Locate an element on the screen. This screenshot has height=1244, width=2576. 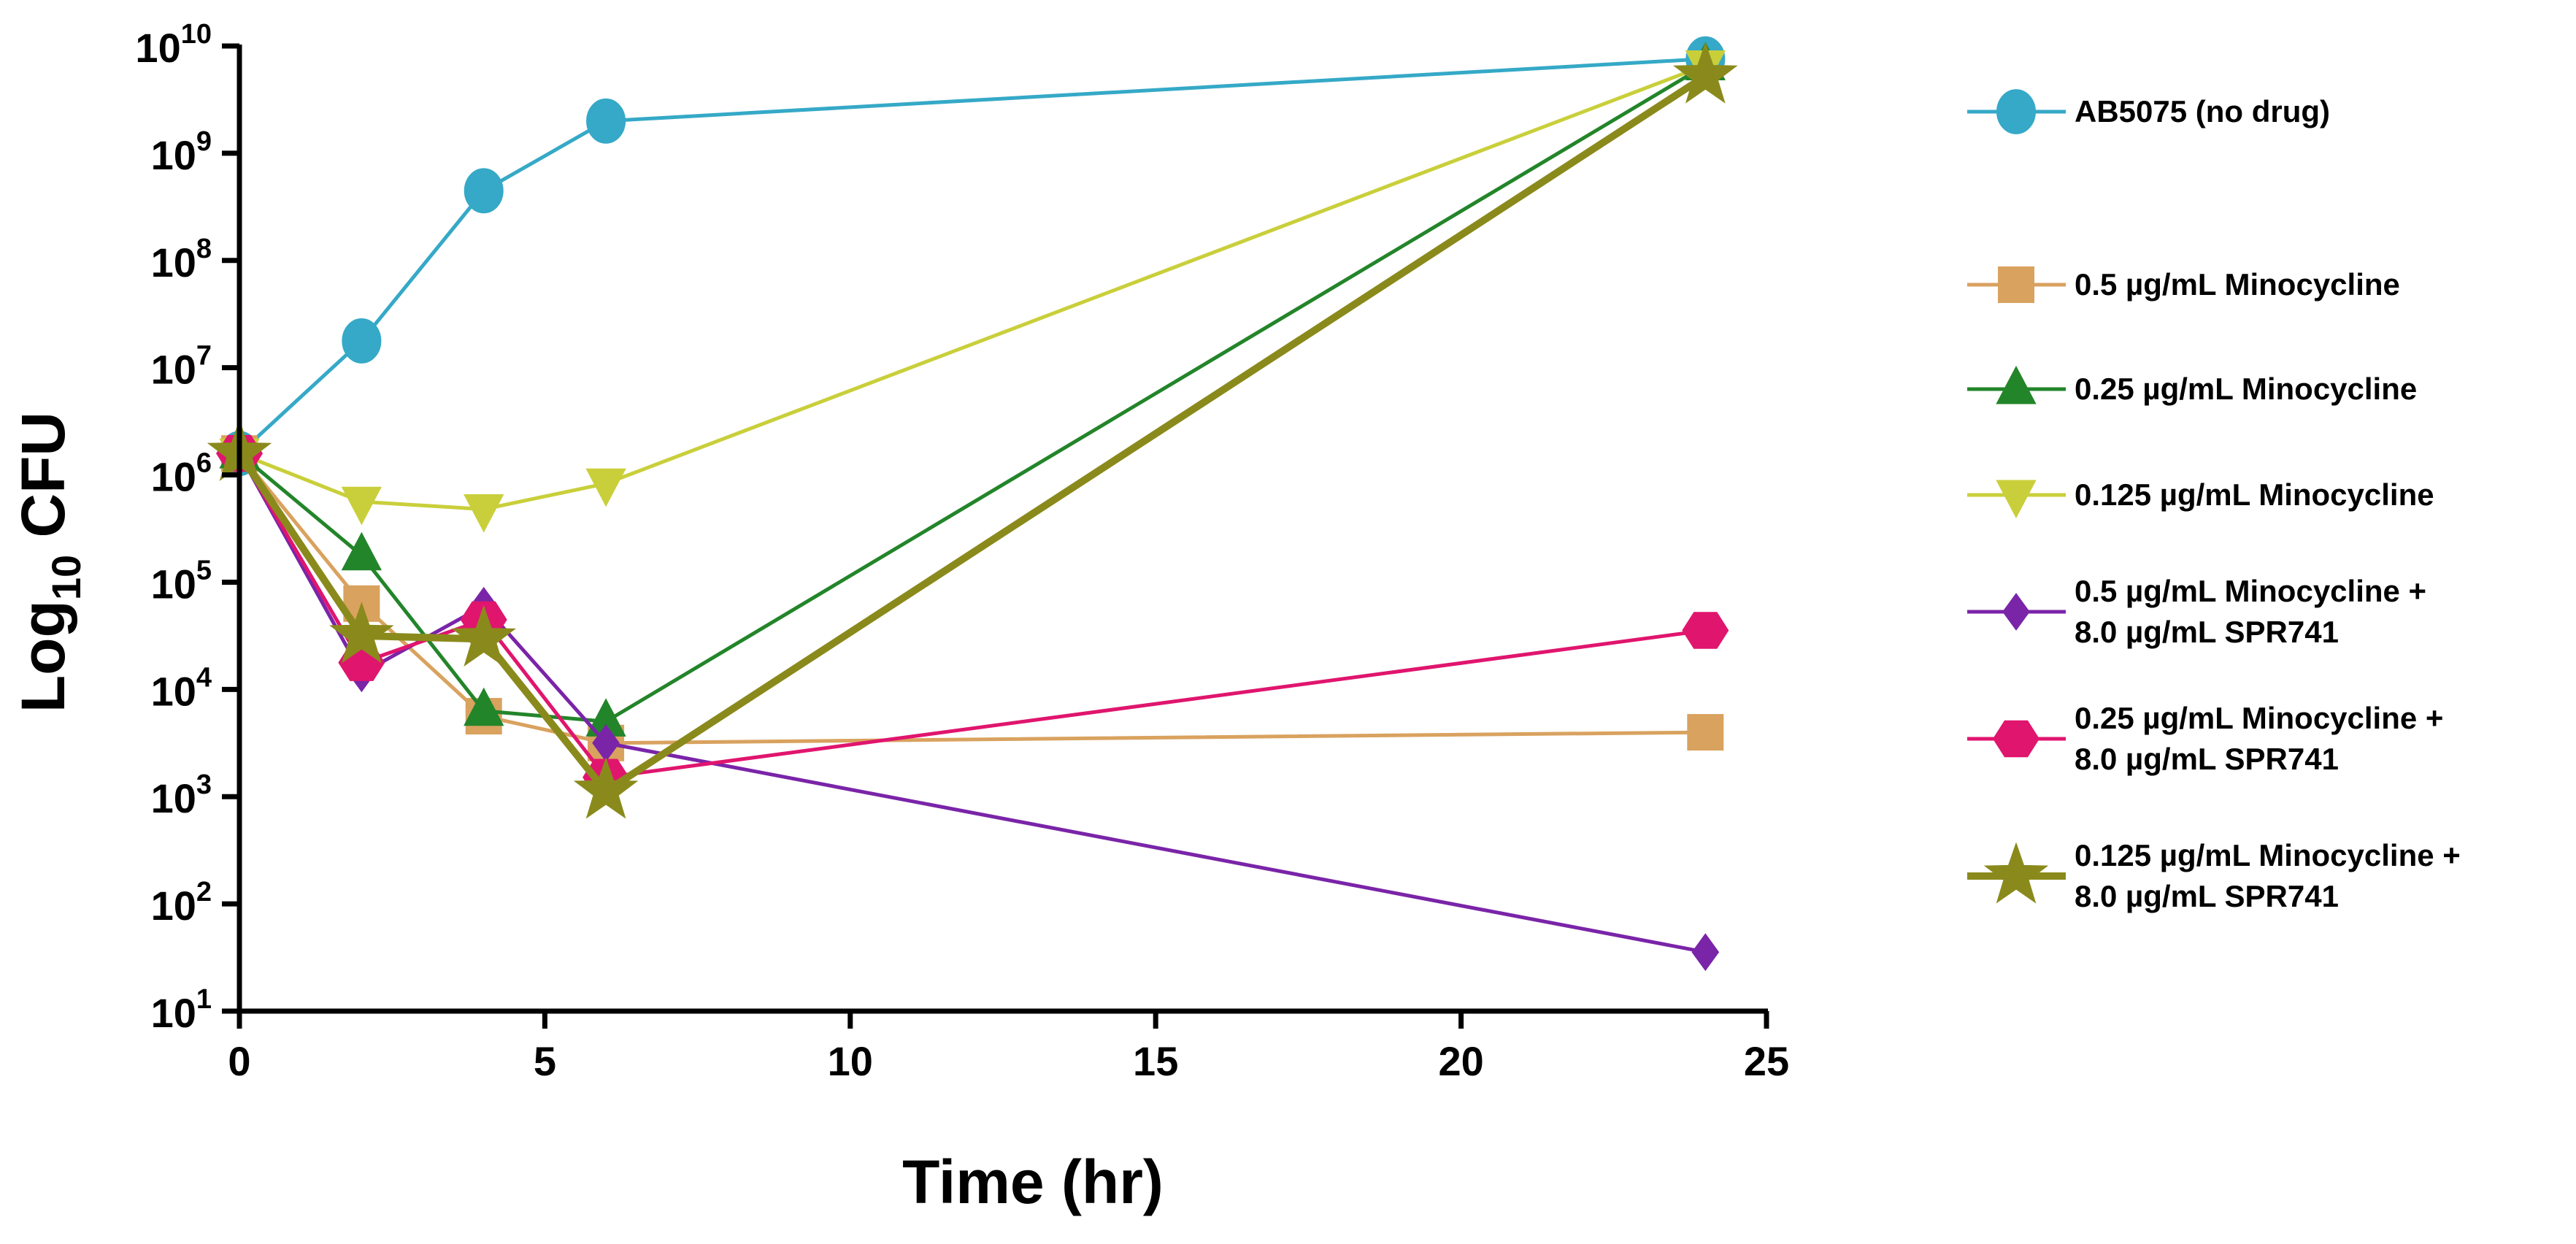
y-tick-exponent: 8 is located at coordinates (204, 249).